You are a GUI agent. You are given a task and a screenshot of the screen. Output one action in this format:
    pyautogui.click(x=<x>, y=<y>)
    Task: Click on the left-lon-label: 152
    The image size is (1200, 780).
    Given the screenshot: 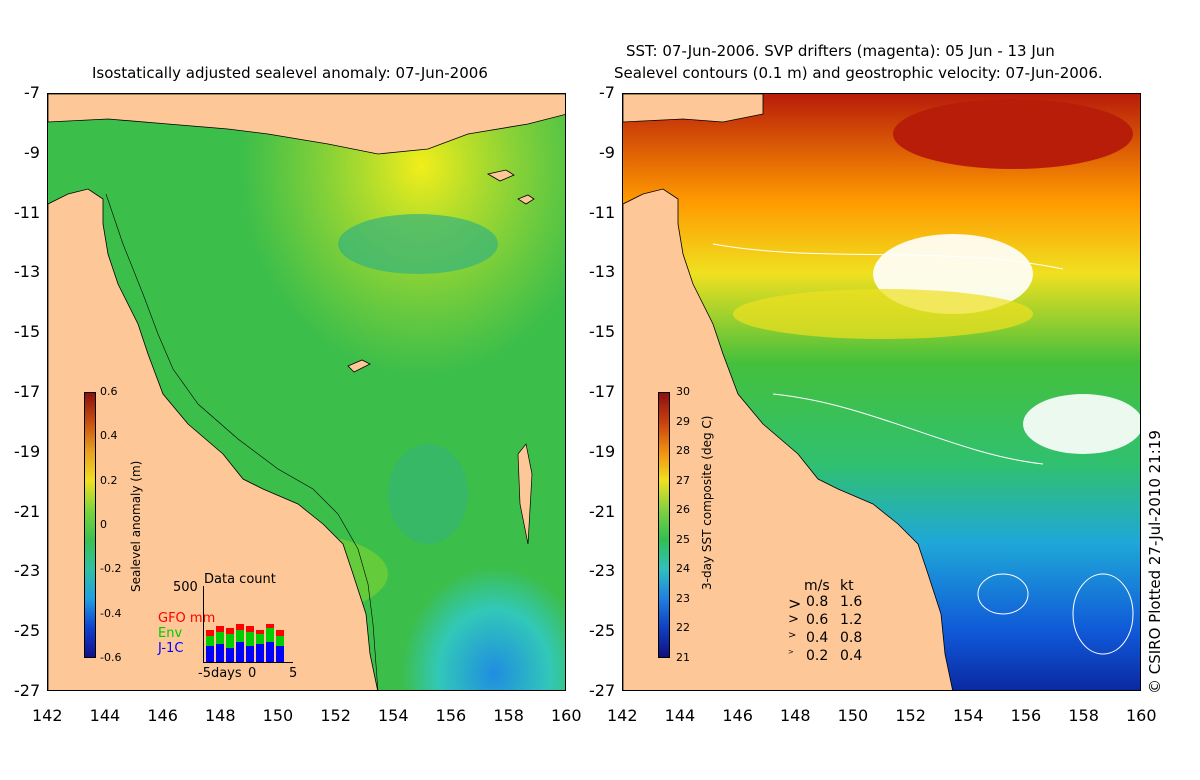 What is the action you would take?
    pyautogui.click(x=335, y=715)
    